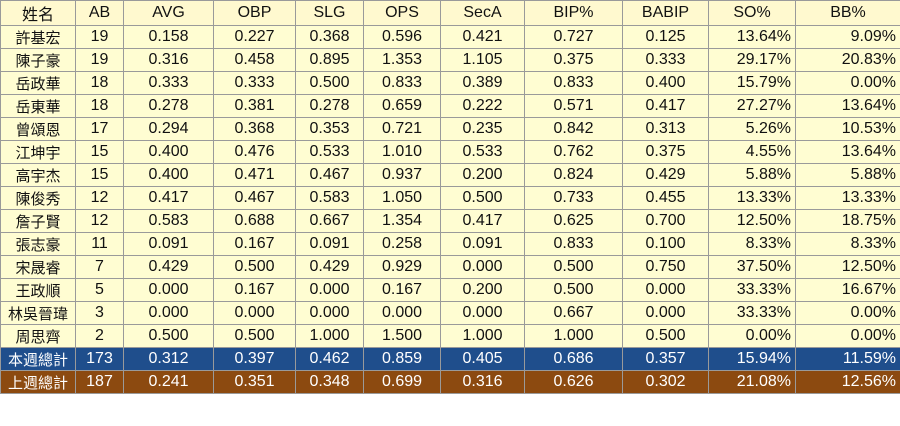 The width and height of the screenshot is (900, 426). Describe the element at coordinates (402, 175) in the screenshot. I see `cell-ops: 0.937` at that location.